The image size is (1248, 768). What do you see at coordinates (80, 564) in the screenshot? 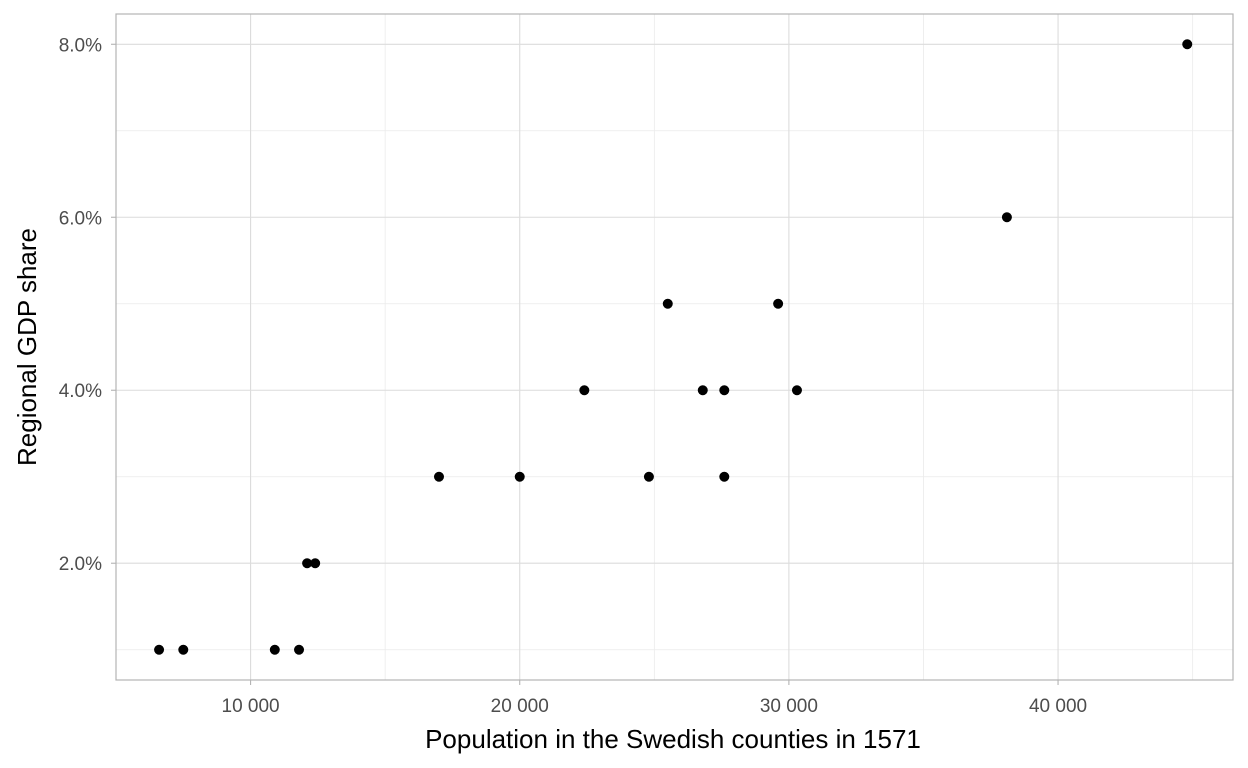
I see `y-tick-label: 2.0%` at bounding box center [80, 564].